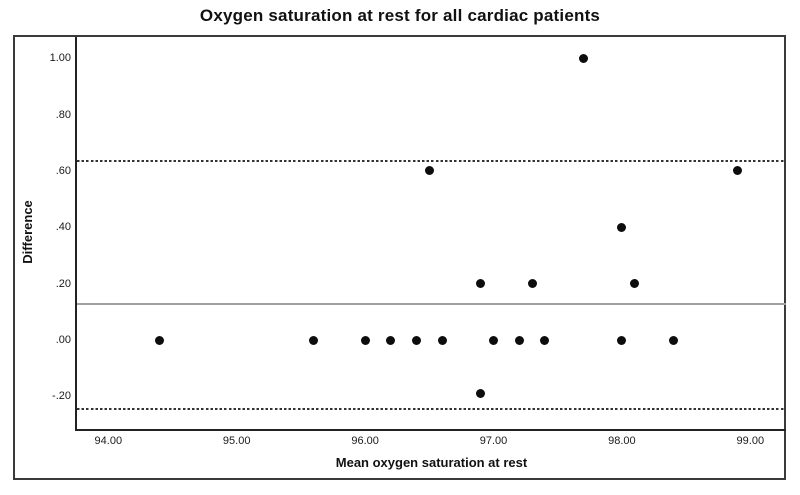 Image resolution: width=800 pixels, height=495 pixels. Describe the element at coordinates (63, 283) in the screenshot. I see `y-tick-label: .20` at that location.